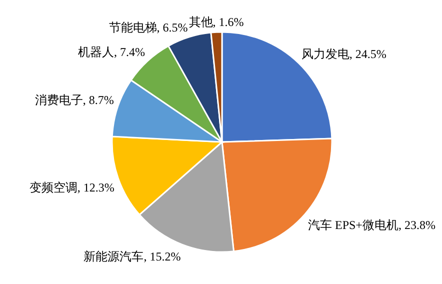  I want to click on data-label: , 6.5%, so click(172, 27).